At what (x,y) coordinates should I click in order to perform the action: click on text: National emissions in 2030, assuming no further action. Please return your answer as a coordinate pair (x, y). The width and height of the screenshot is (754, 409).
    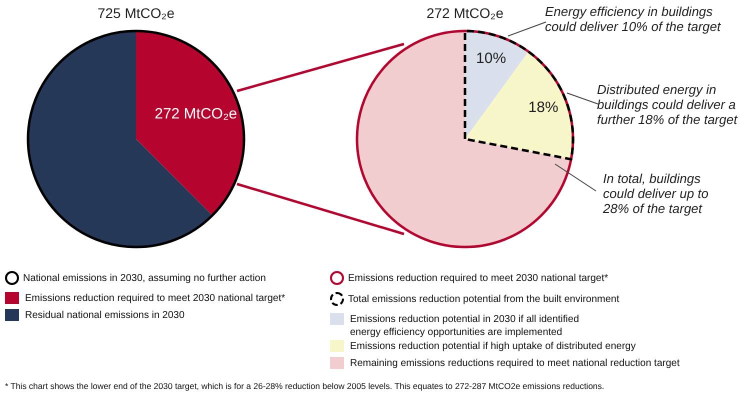
    Looking at the image, I should click on (144, 278).